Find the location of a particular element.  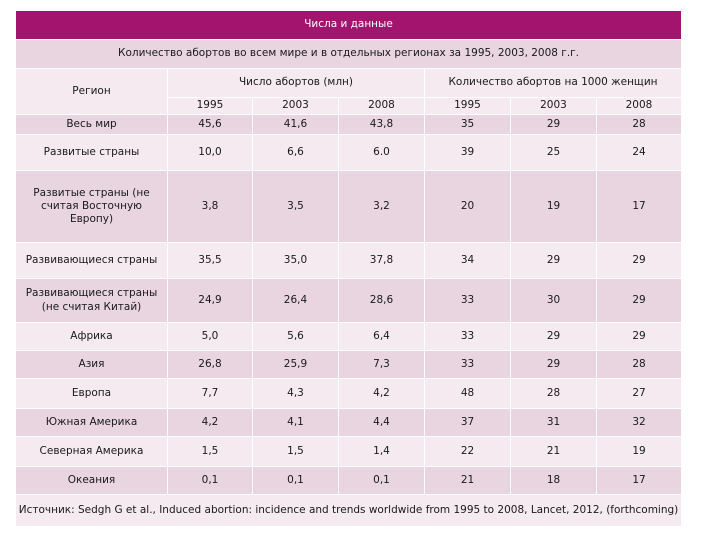

table-row: Развитые страны 10,0 6,6 6.0 39 25 24 is located at coordinates (348, 152).